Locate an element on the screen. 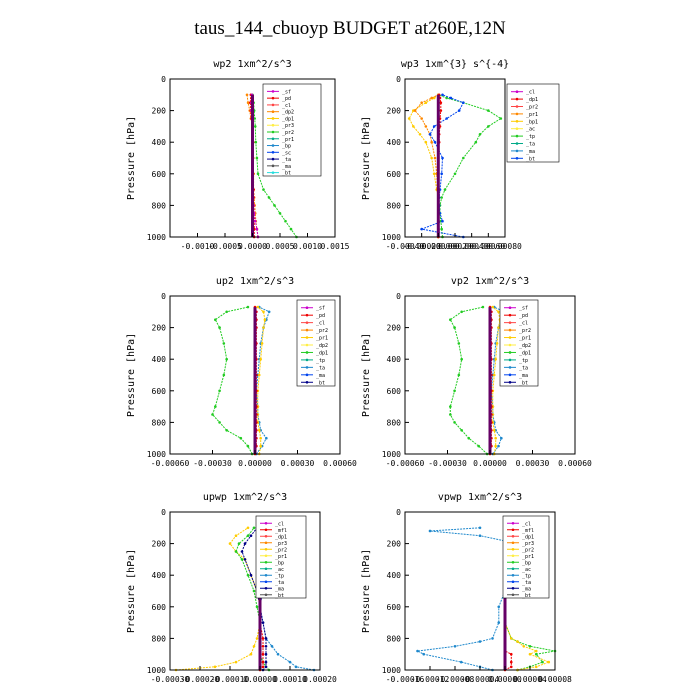 This screenshot has height=700, width=700. legend-label: _dp2 is located at coordinates (322, 346).